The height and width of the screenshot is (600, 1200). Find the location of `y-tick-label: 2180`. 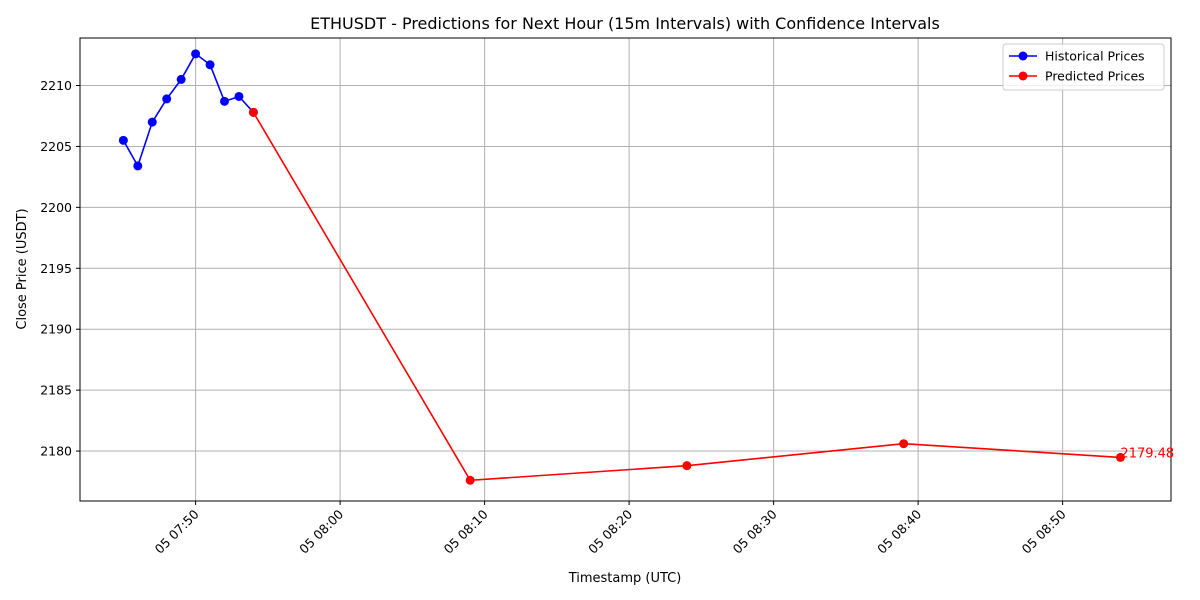

y-tick-label: 2180 is located at coordinates (56, 451).